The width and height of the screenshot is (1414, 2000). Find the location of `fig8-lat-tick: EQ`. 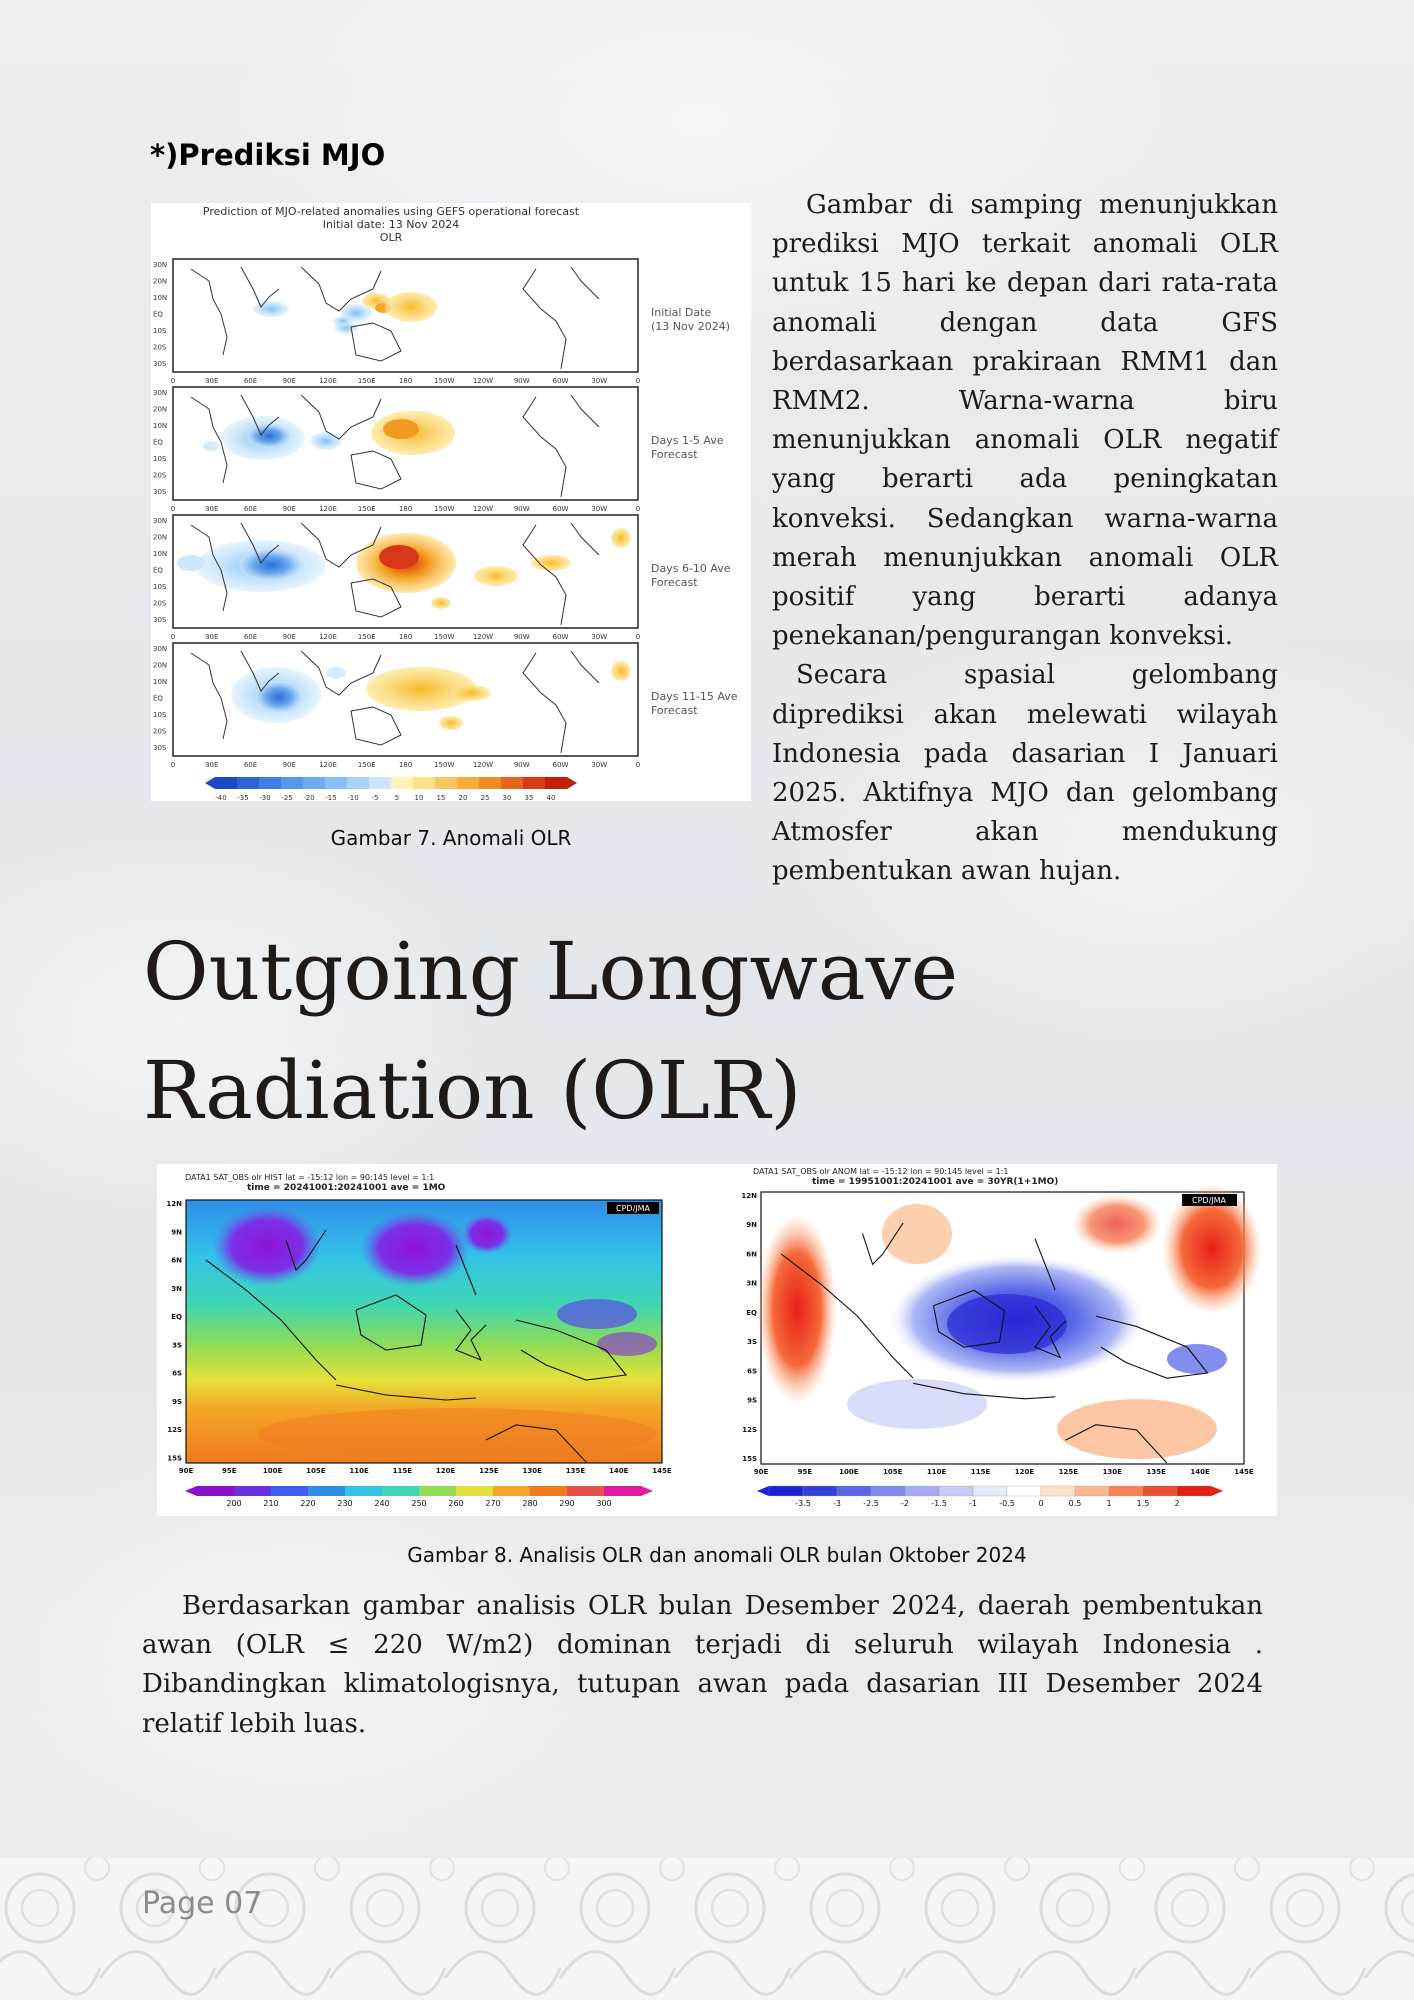

fig8-lat-tick: EQ is located at coordinates (751, 1313).